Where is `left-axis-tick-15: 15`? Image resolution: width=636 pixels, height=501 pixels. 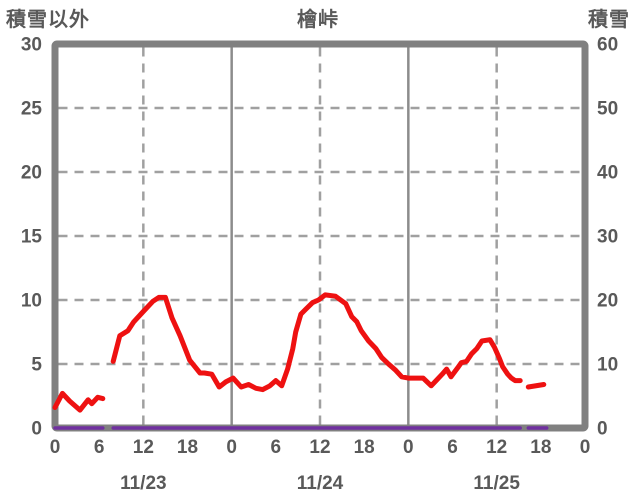 left-axis-tick-15: 15 is located at coordinates (32, 237).